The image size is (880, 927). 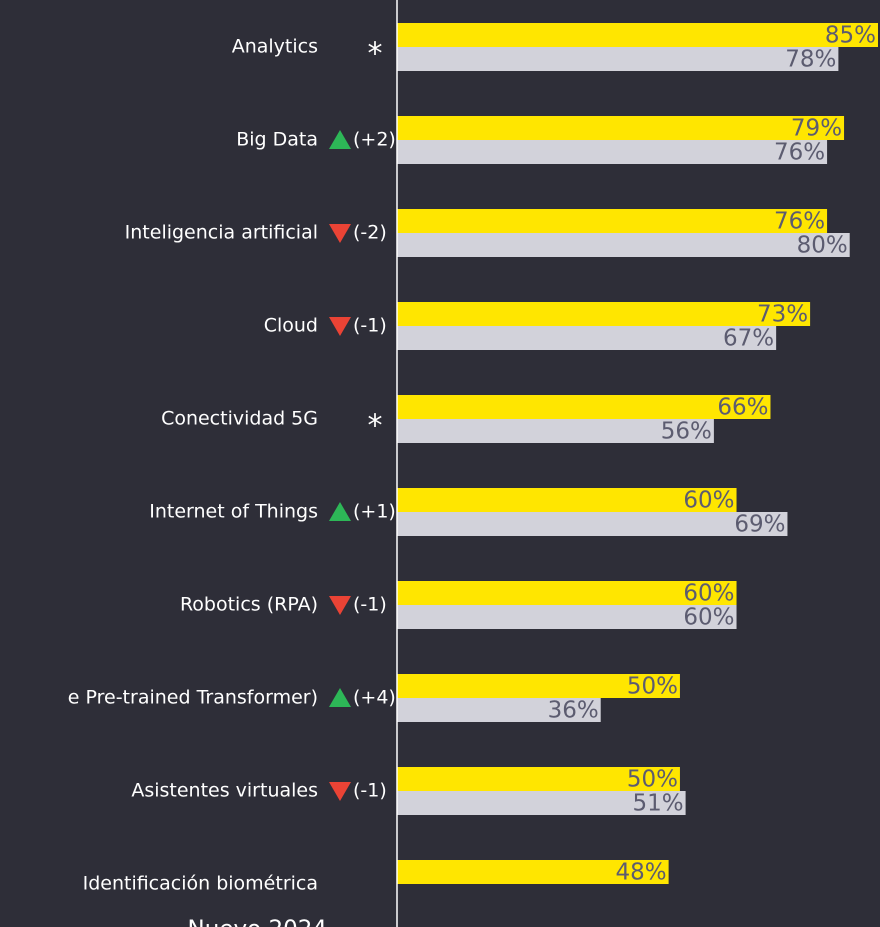 What do you see at coordinates (748, 339) in the screenshot?
I see `value-label: 67%` at bounding box center [748, 339].